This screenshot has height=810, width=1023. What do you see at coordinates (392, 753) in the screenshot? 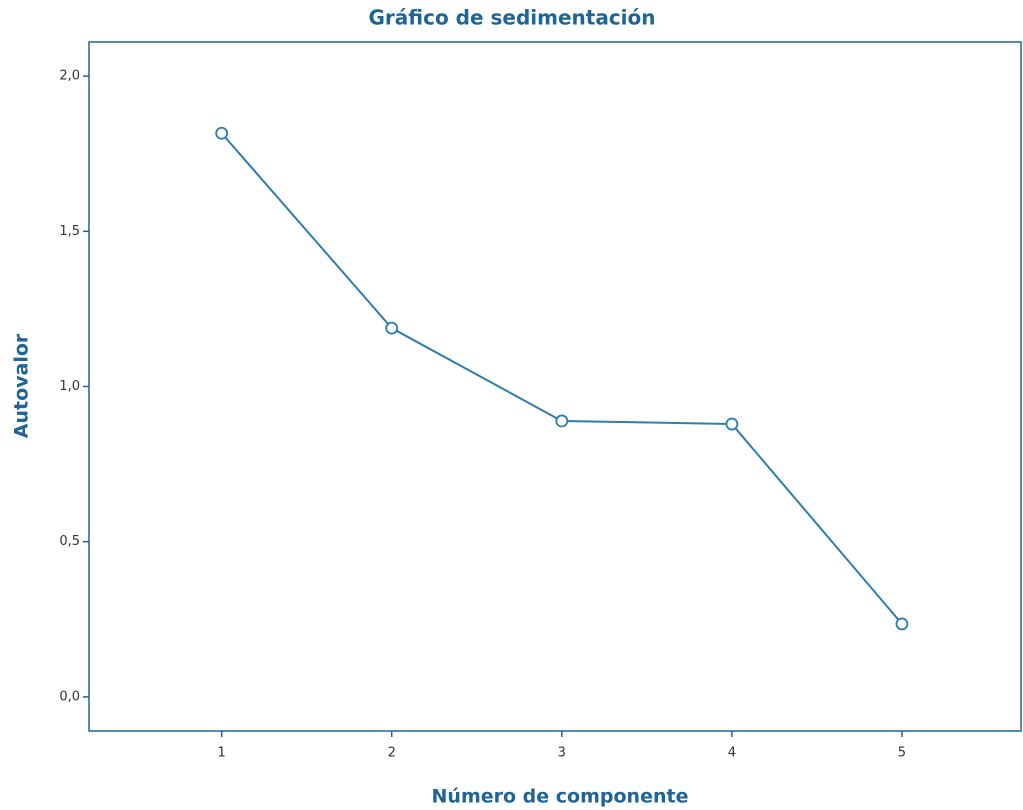
I see `x-tick-label: 2` at bounding box center [392, 753].